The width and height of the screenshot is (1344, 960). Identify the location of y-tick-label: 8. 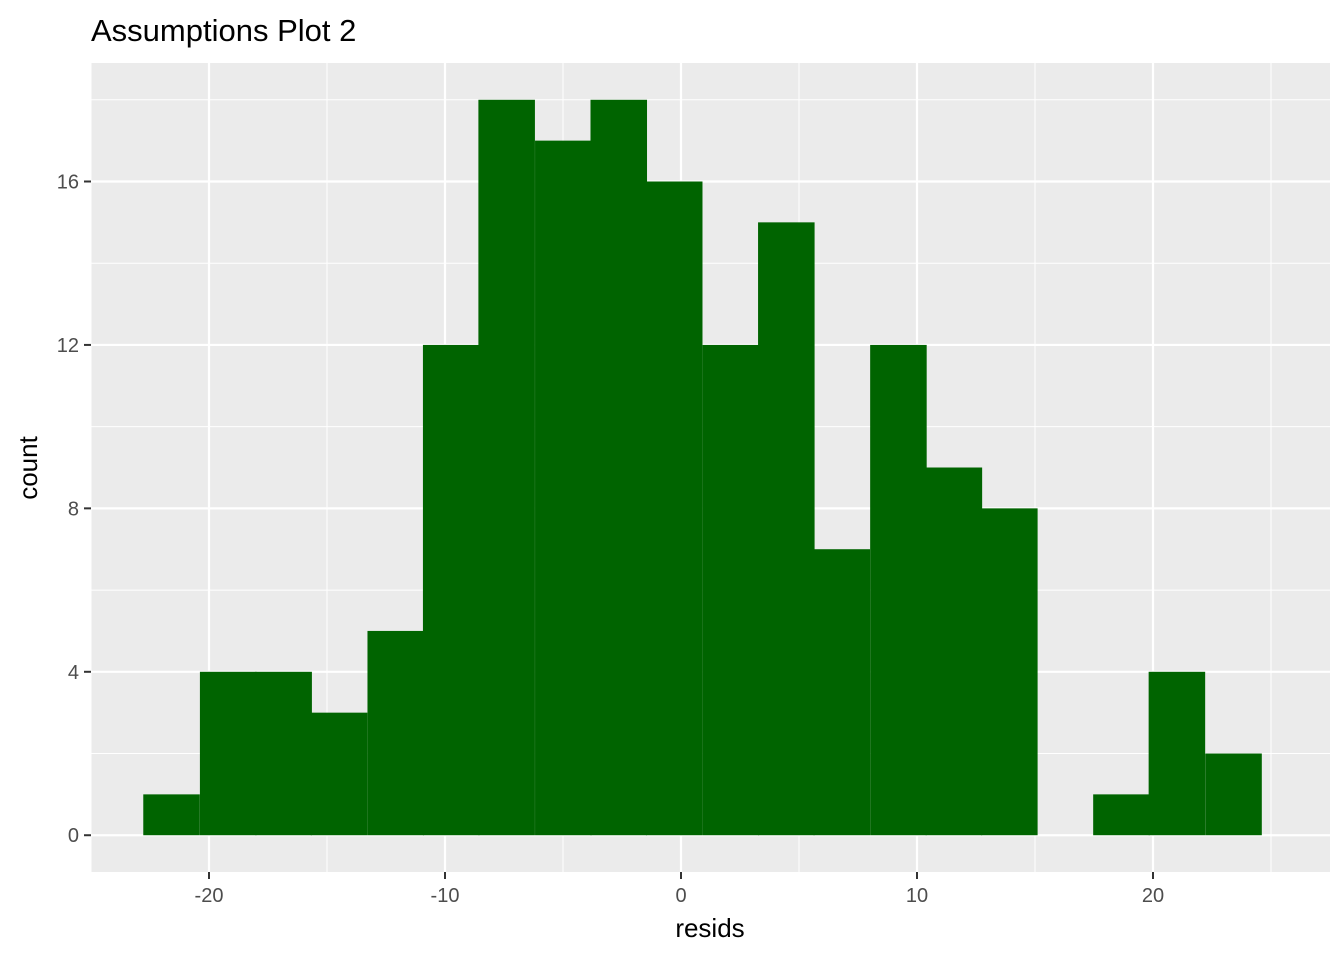
(73, 509).